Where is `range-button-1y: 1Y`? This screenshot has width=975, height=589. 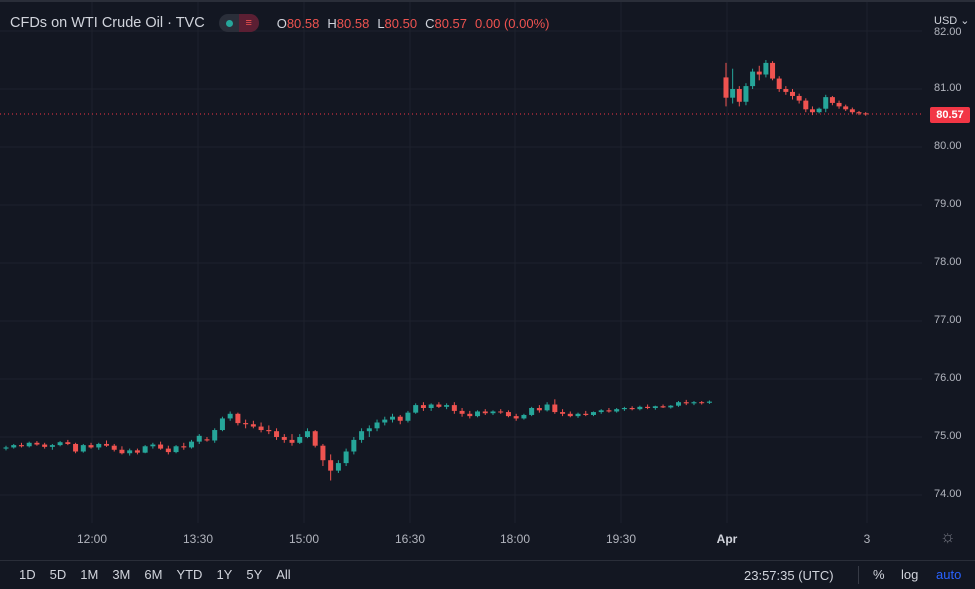 range-button-1y: 1Y is located at coordinates (224, 574).